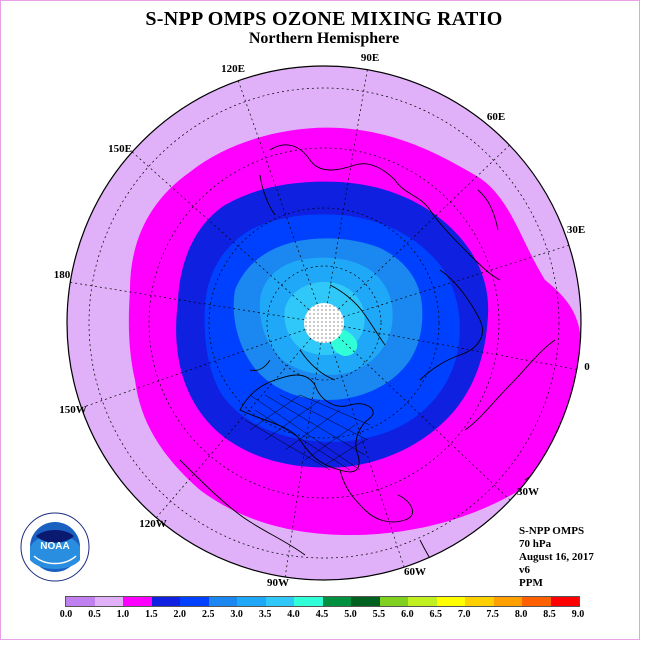 This screenshot has height=648, width=648. Describe the element at coordinates (492, 614) in the screenshot. I see `colorbar-tick-label: 7.5` at that location.